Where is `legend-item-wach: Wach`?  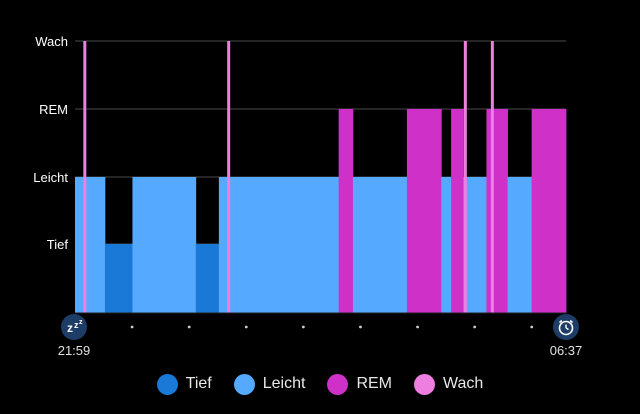 legend-item-wach: Wach is located at coordinates (449, 384).